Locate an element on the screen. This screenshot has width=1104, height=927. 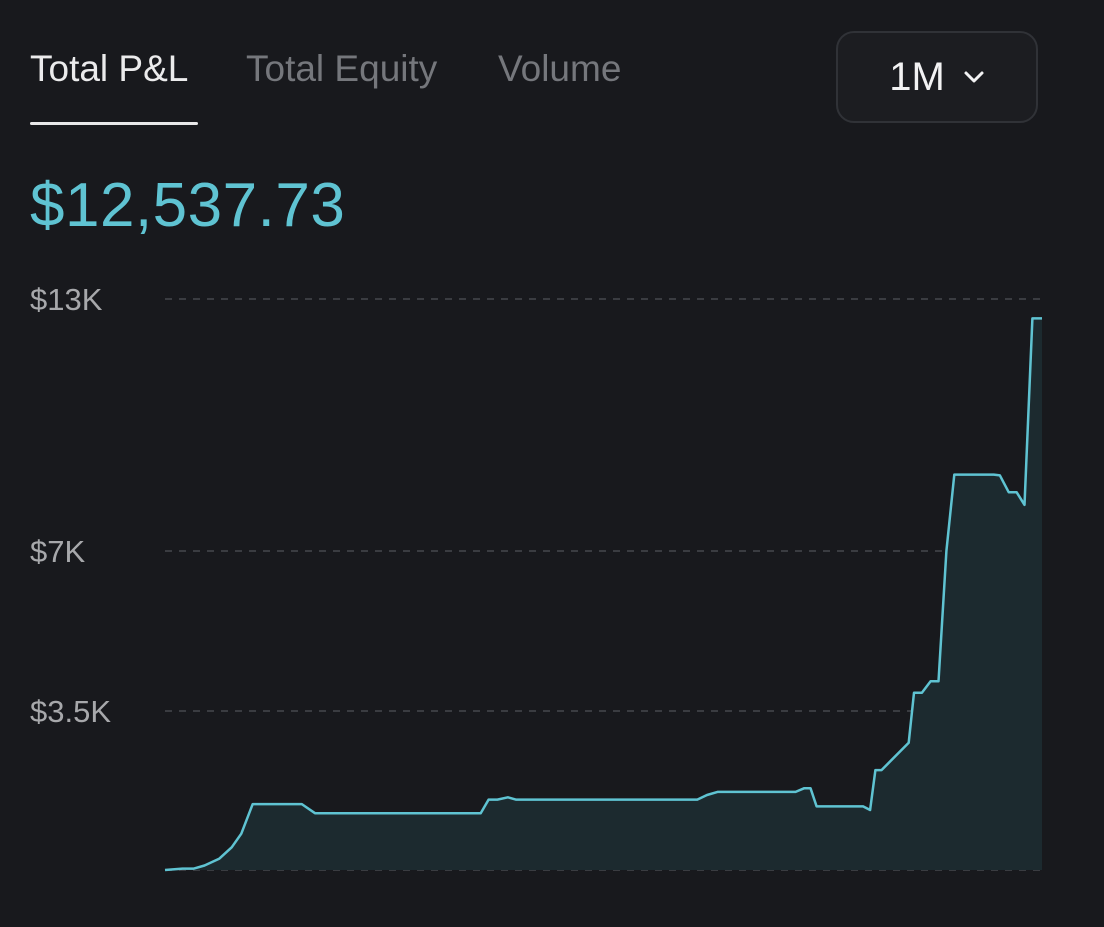
y-tick-label: $3.5K is located at coordinates (70, 711).